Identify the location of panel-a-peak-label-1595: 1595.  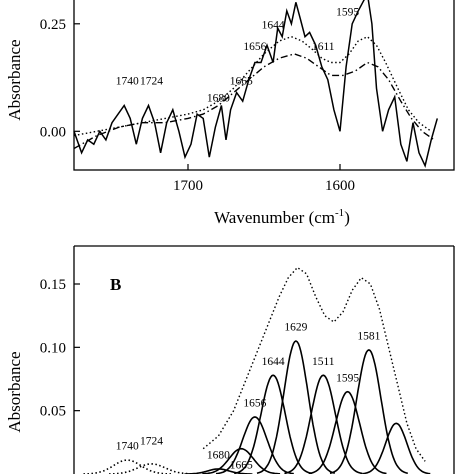
(347, 13).